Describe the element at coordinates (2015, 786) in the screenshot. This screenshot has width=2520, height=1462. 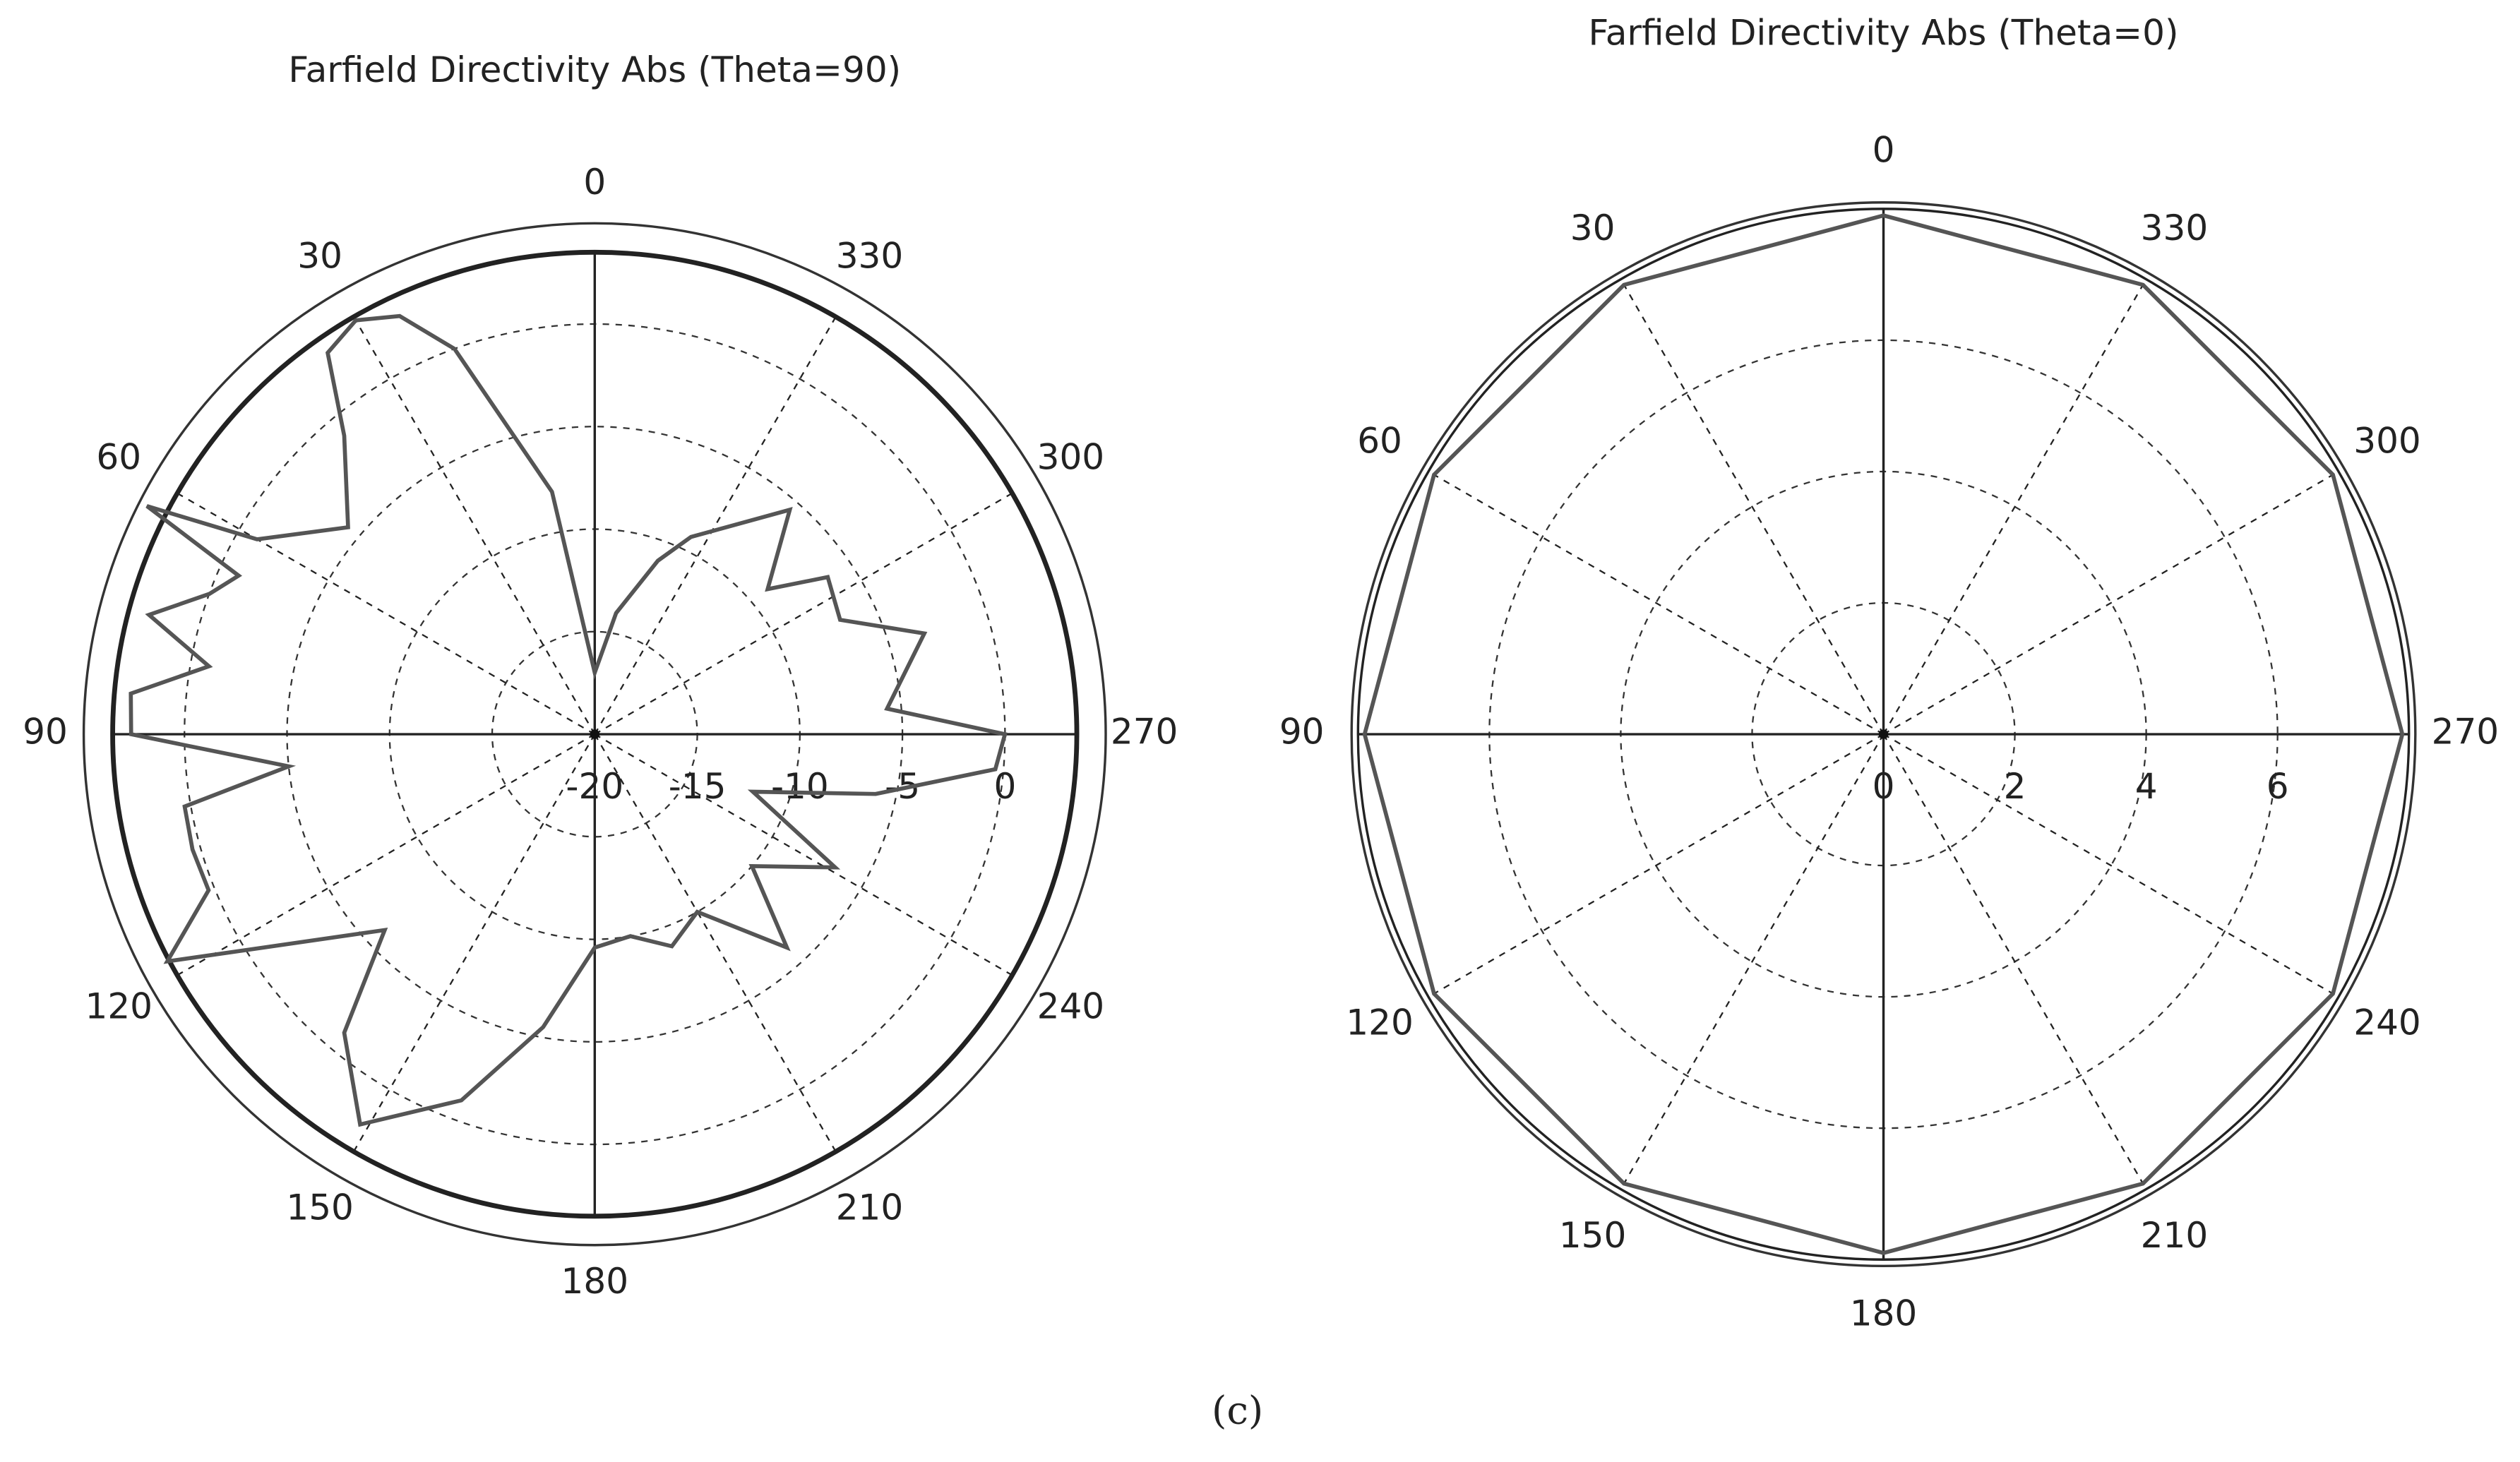
I see `r-tick-label: 2` at that location.